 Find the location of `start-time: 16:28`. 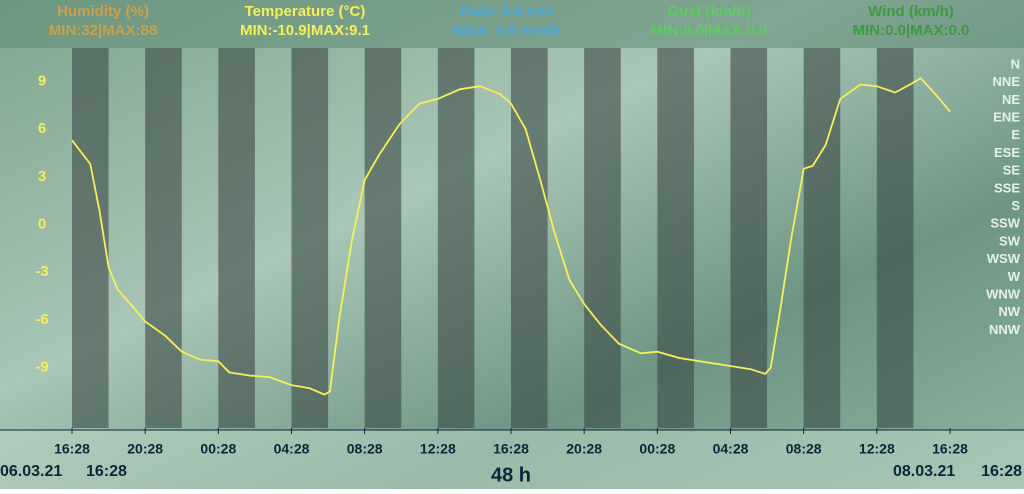

start-time: 16:28 is located at coordinates (106, 471).